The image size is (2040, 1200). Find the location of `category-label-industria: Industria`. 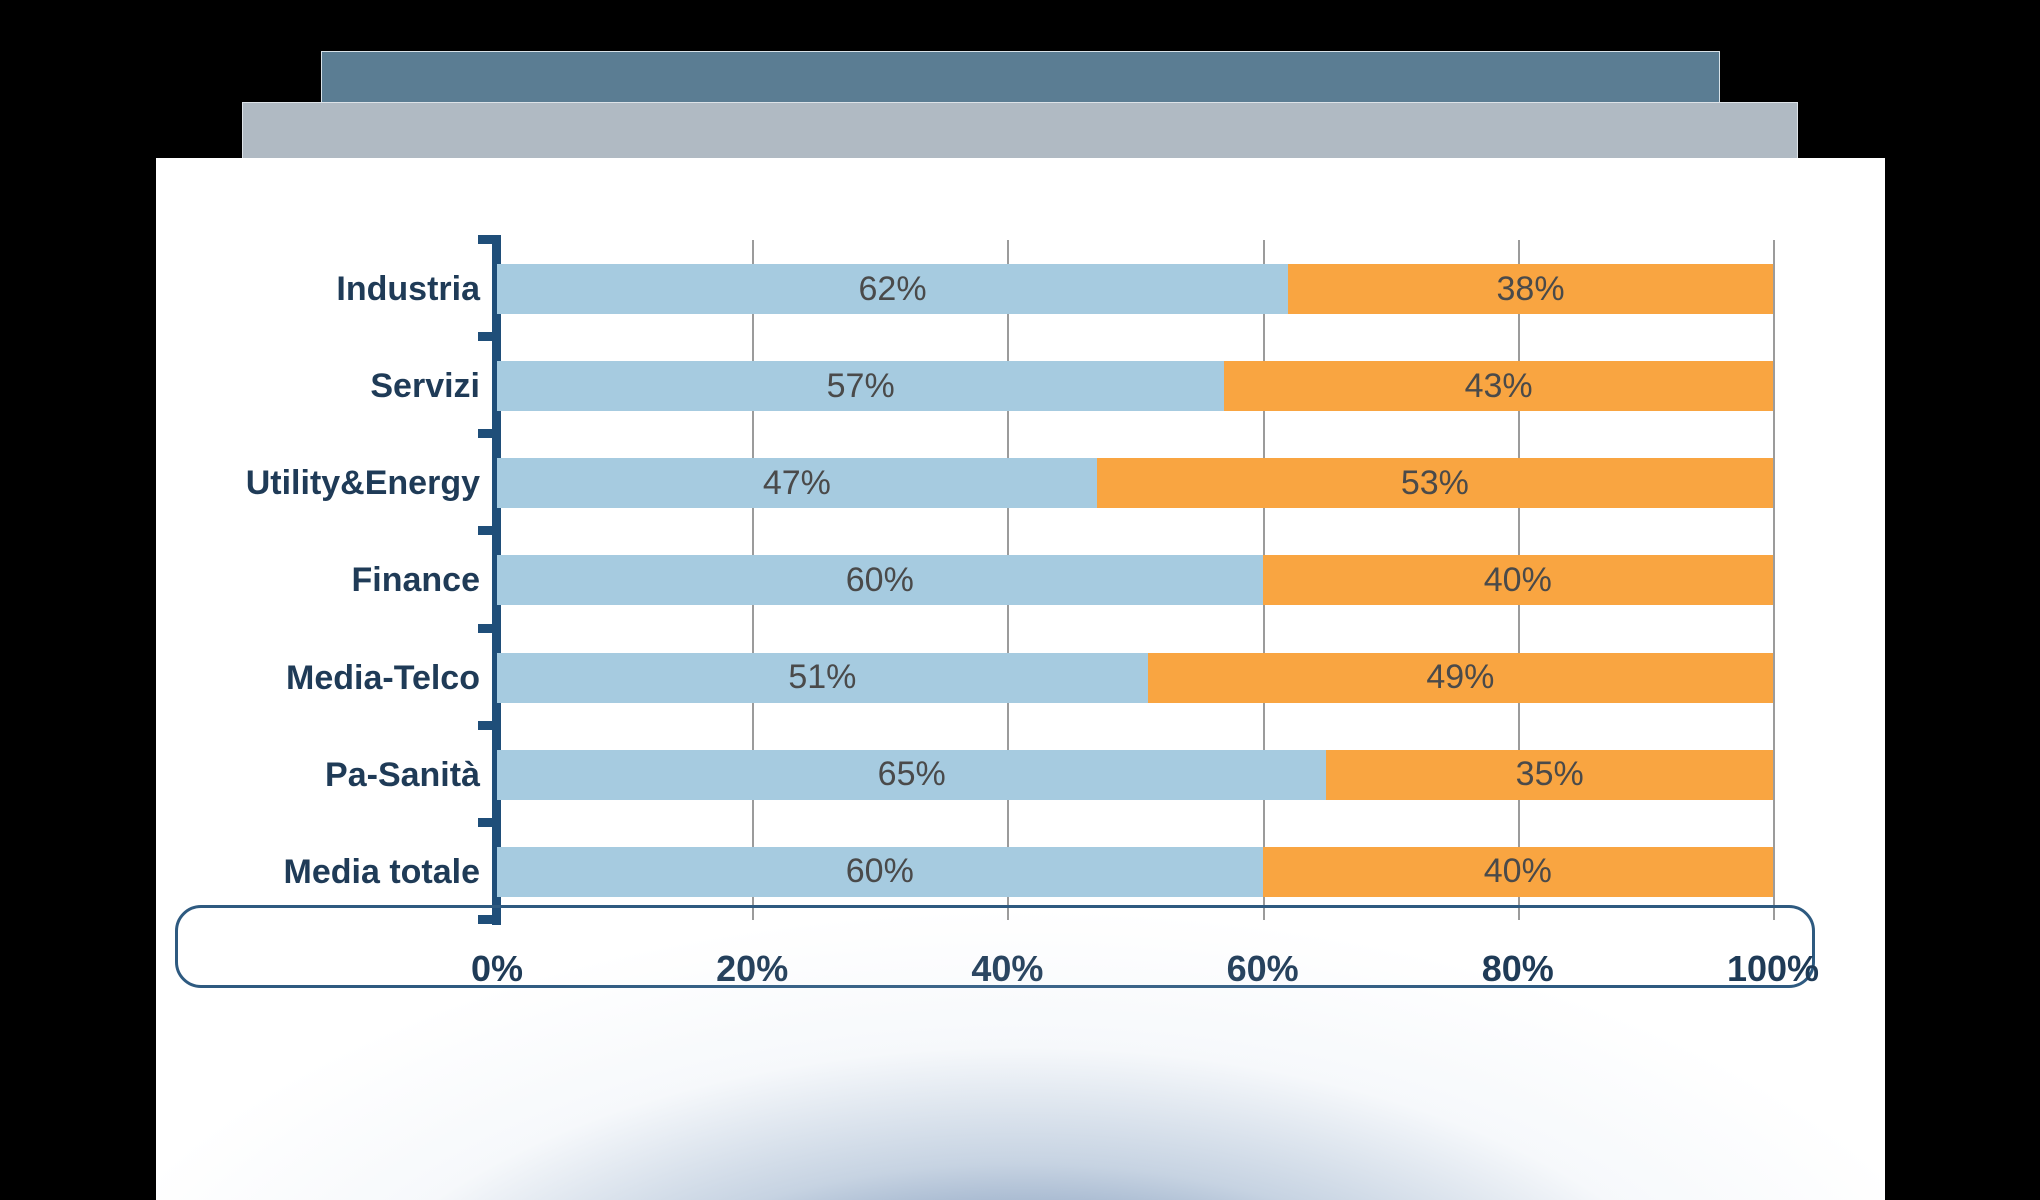

category-label-industria: Industria is located at coordinates (408, 289).